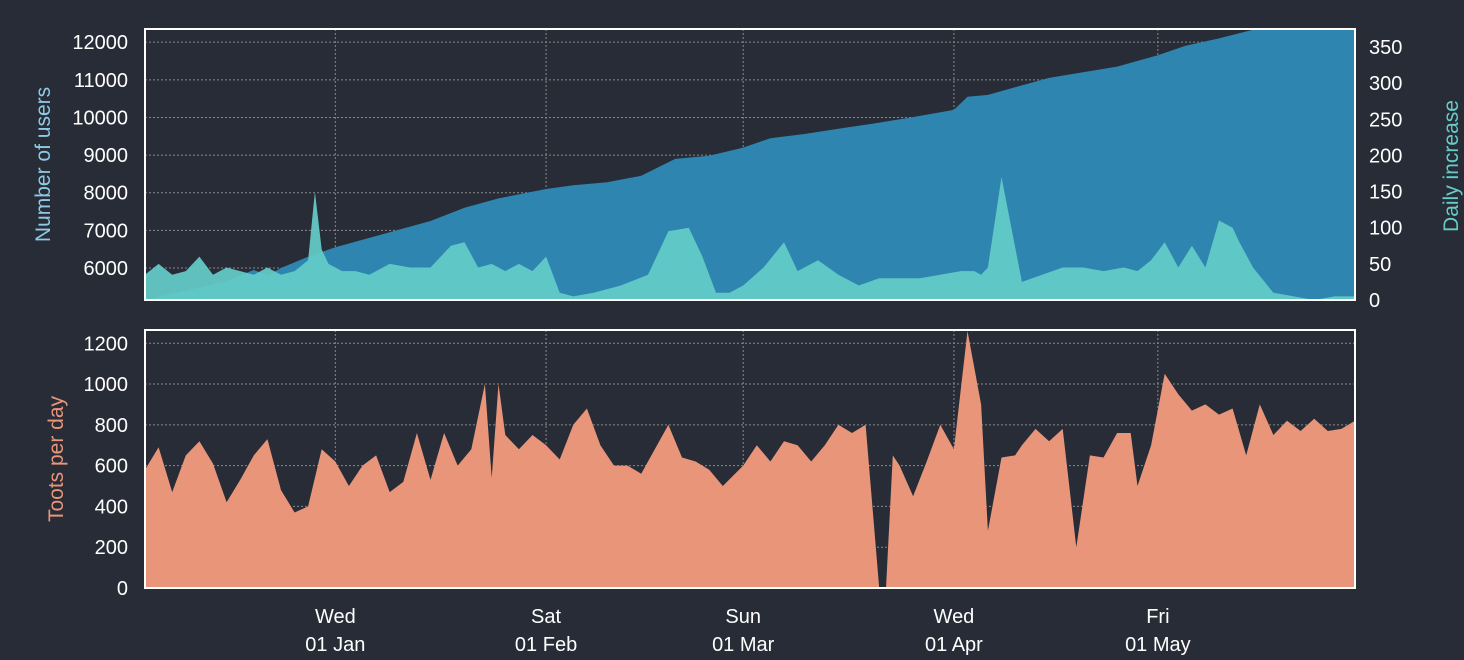  What do you see at coordinates (1380, 265) in the screenshot?
I see `daily-y-tick-label: 50` at bounding box center [1380, 265].